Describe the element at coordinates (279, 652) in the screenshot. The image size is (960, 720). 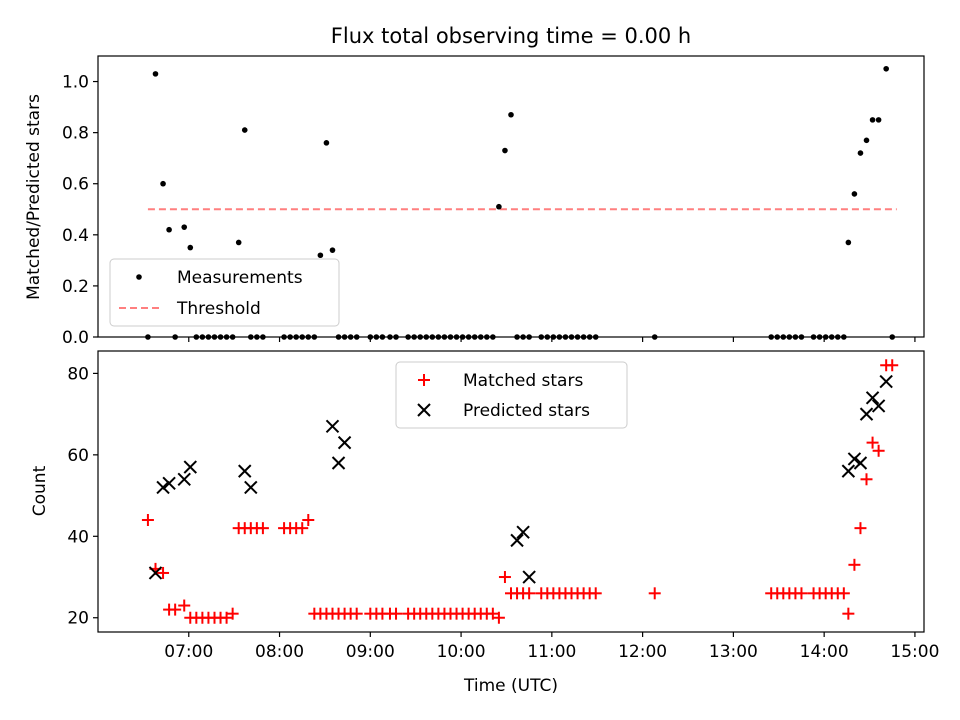
I see `bottom-x-tick-label: 08:00` at that location.